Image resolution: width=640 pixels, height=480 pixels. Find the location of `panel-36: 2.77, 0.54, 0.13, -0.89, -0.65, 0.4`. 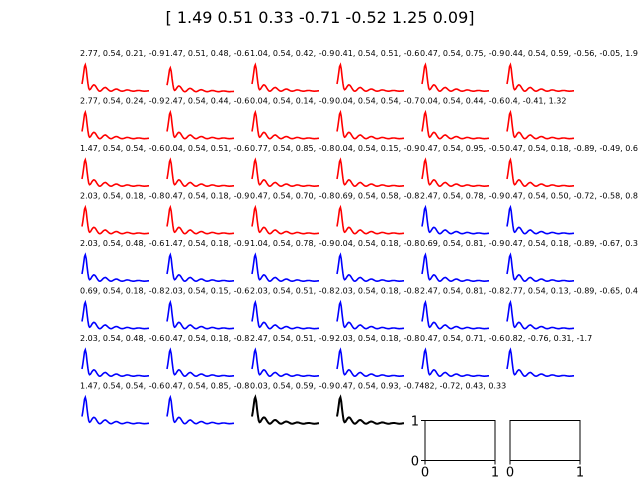

panel-36: 2.77, 0.54, 0.13, -0.89, -0.65, 0.4 is located at coordinates (571, 308).